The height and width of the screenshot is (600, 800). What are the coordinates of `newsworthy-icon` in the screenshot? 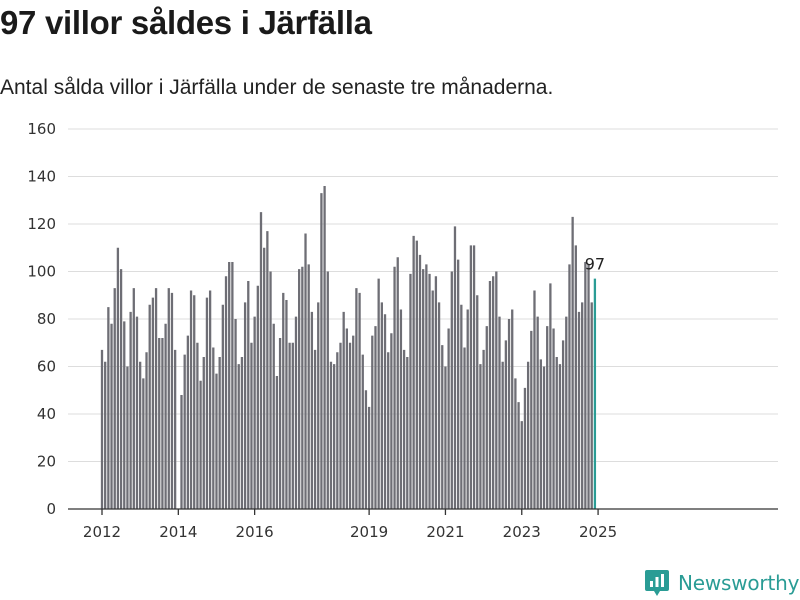 It's located at (657, 583).